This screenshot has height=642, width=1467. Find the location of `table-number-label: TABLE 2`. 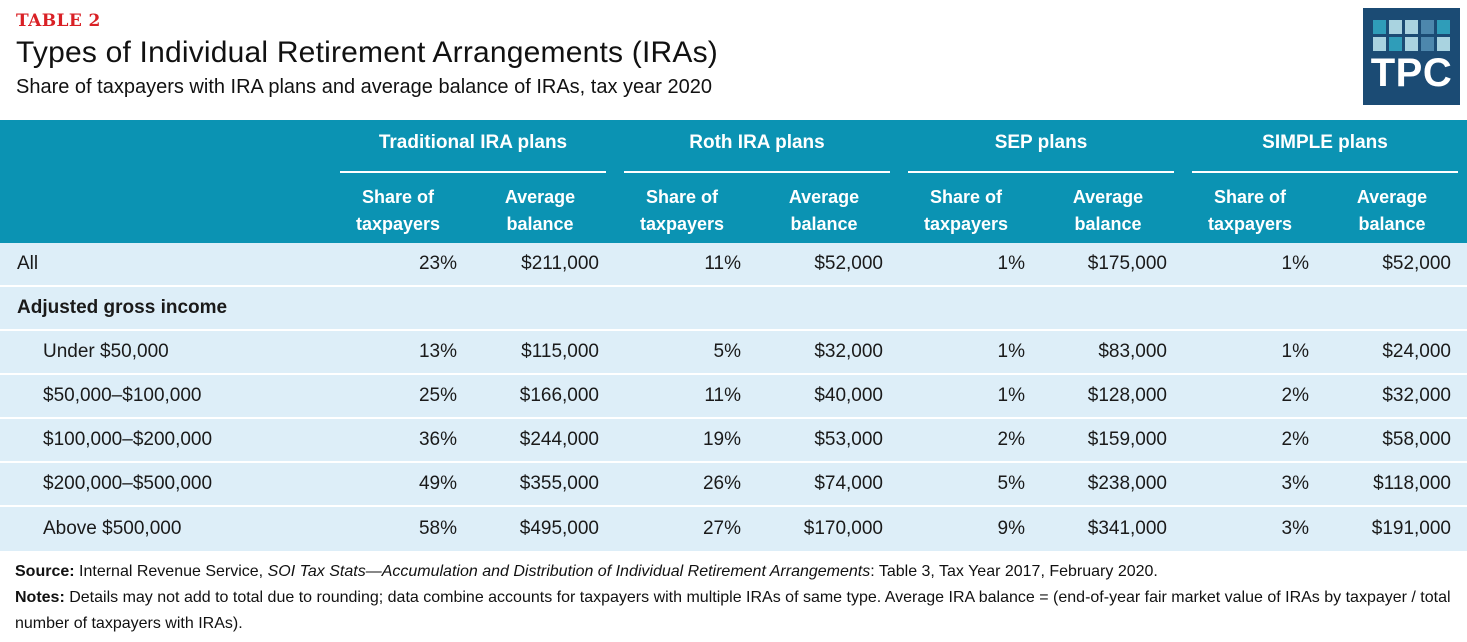

table-number-label: TABLE 2 is located at coordinates (58, 21).